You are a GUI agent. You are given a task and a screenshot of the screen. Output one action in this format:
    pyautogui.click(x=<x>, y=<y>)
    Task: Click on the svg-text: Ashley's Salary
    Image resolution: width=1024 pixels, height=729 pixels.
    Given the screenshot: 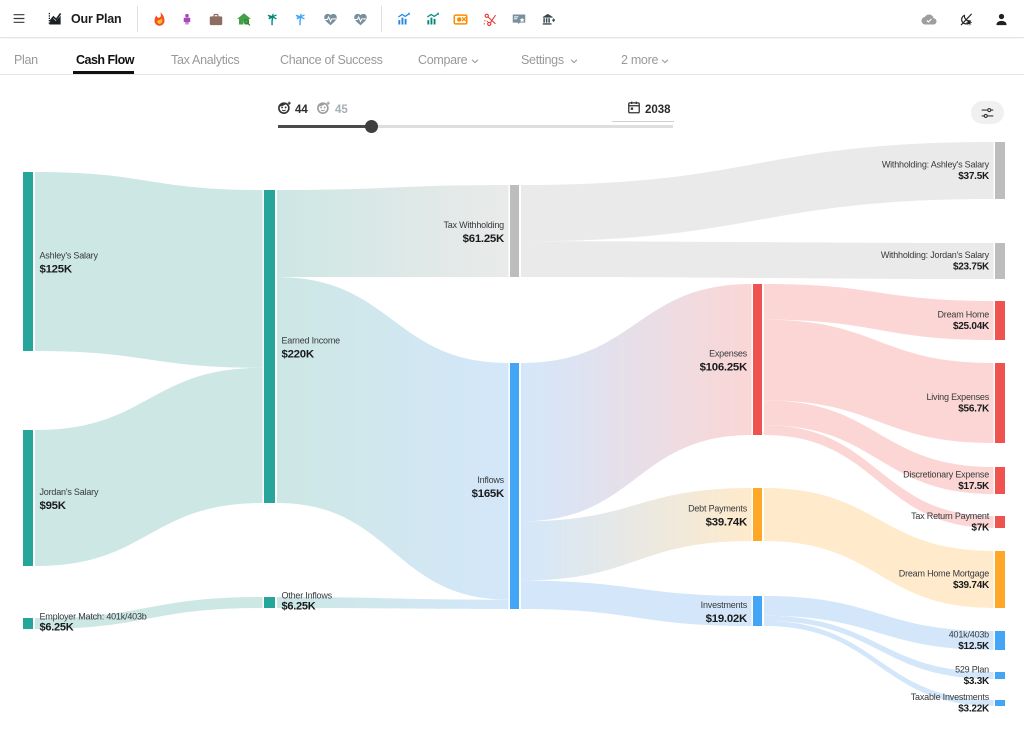 What is the action you would take?
    pyautogui.click(x=69, y=256)
    